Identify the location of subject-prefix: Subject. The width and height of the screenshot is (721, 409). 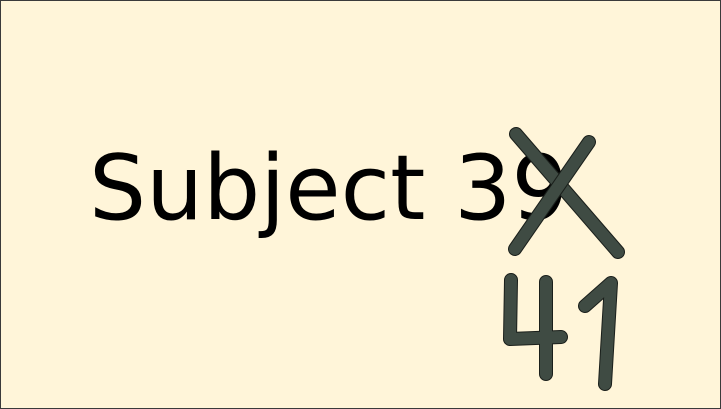
(272, 188).